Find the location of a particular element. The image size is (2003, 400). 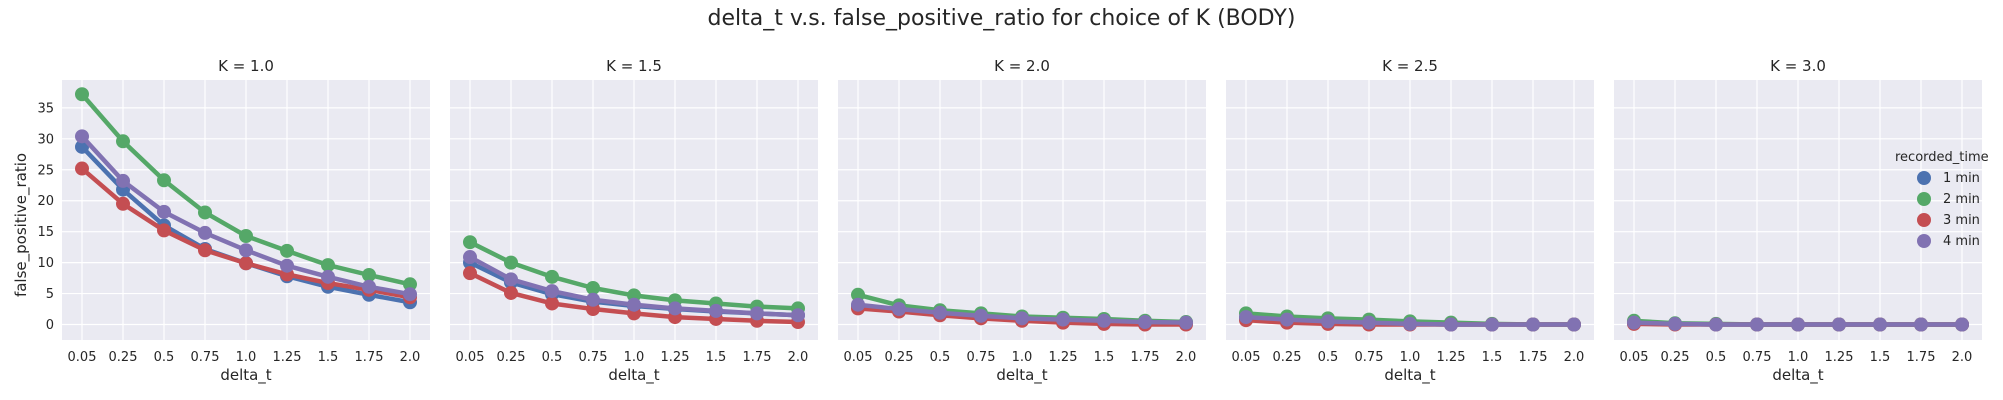

y-tick-label: 25 is located at coordinates (45, 170).